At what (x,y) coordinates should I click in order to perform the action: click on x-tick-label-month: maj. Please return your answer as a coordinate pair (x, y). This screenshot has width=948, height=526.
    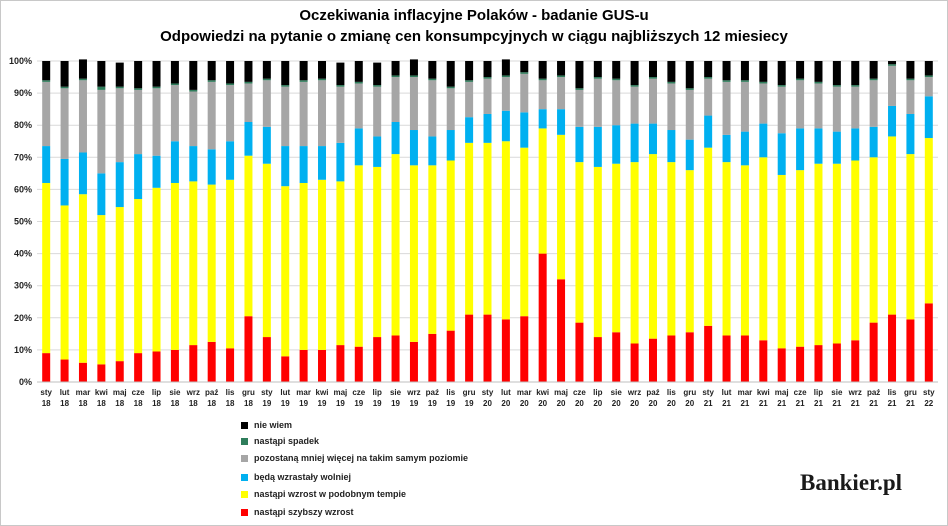
    Looking at the image, I should click on (782, 392).